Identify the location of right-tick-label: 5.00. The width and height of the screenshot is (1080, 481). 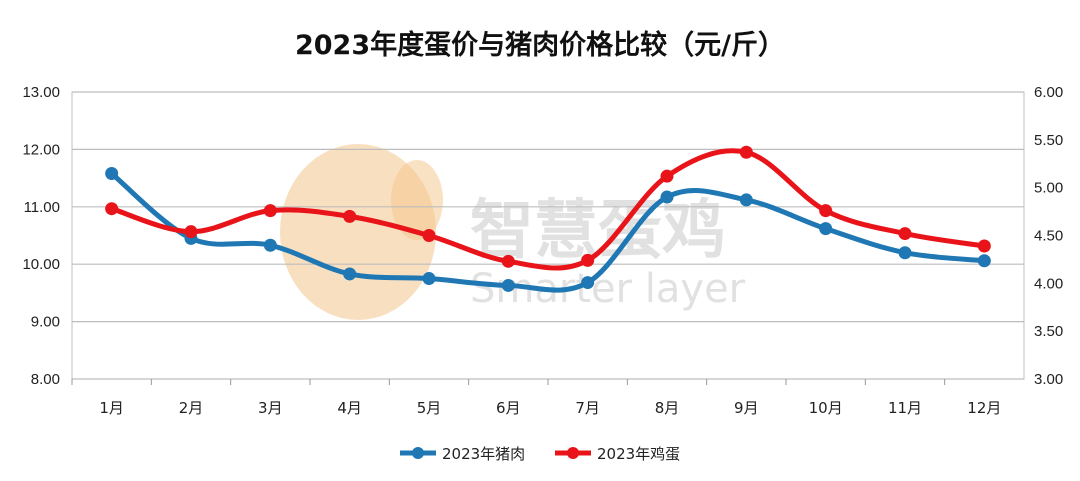
(1048, 188).